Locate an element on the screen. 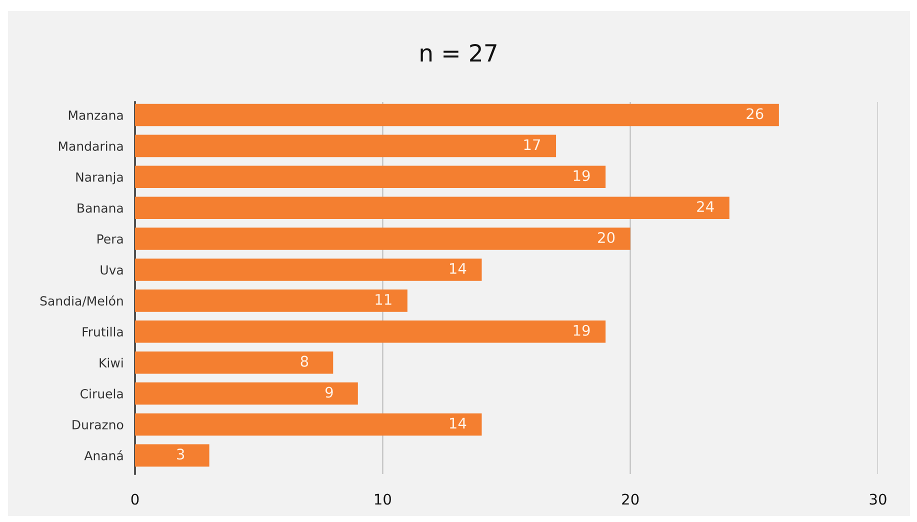  y-tick-label: Naranja is located at coordinates (99, 178).